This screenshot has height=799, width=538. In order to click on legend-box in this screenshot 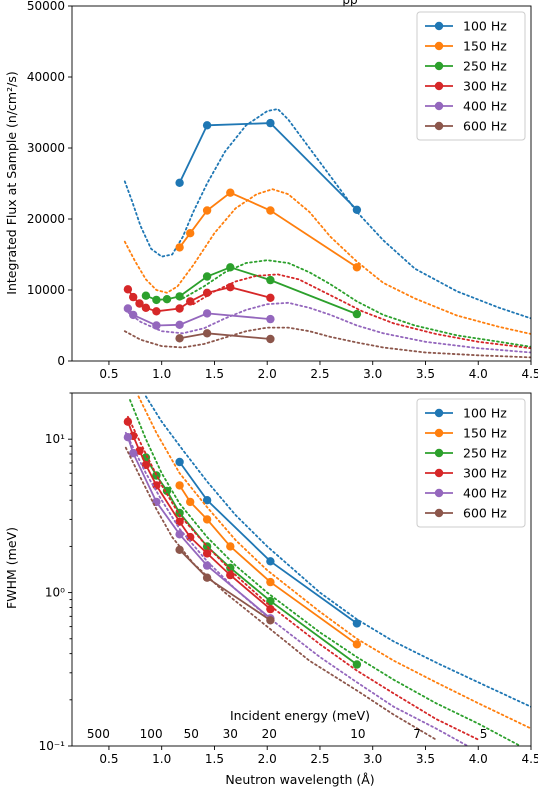, I will do `click(471, 463)`.